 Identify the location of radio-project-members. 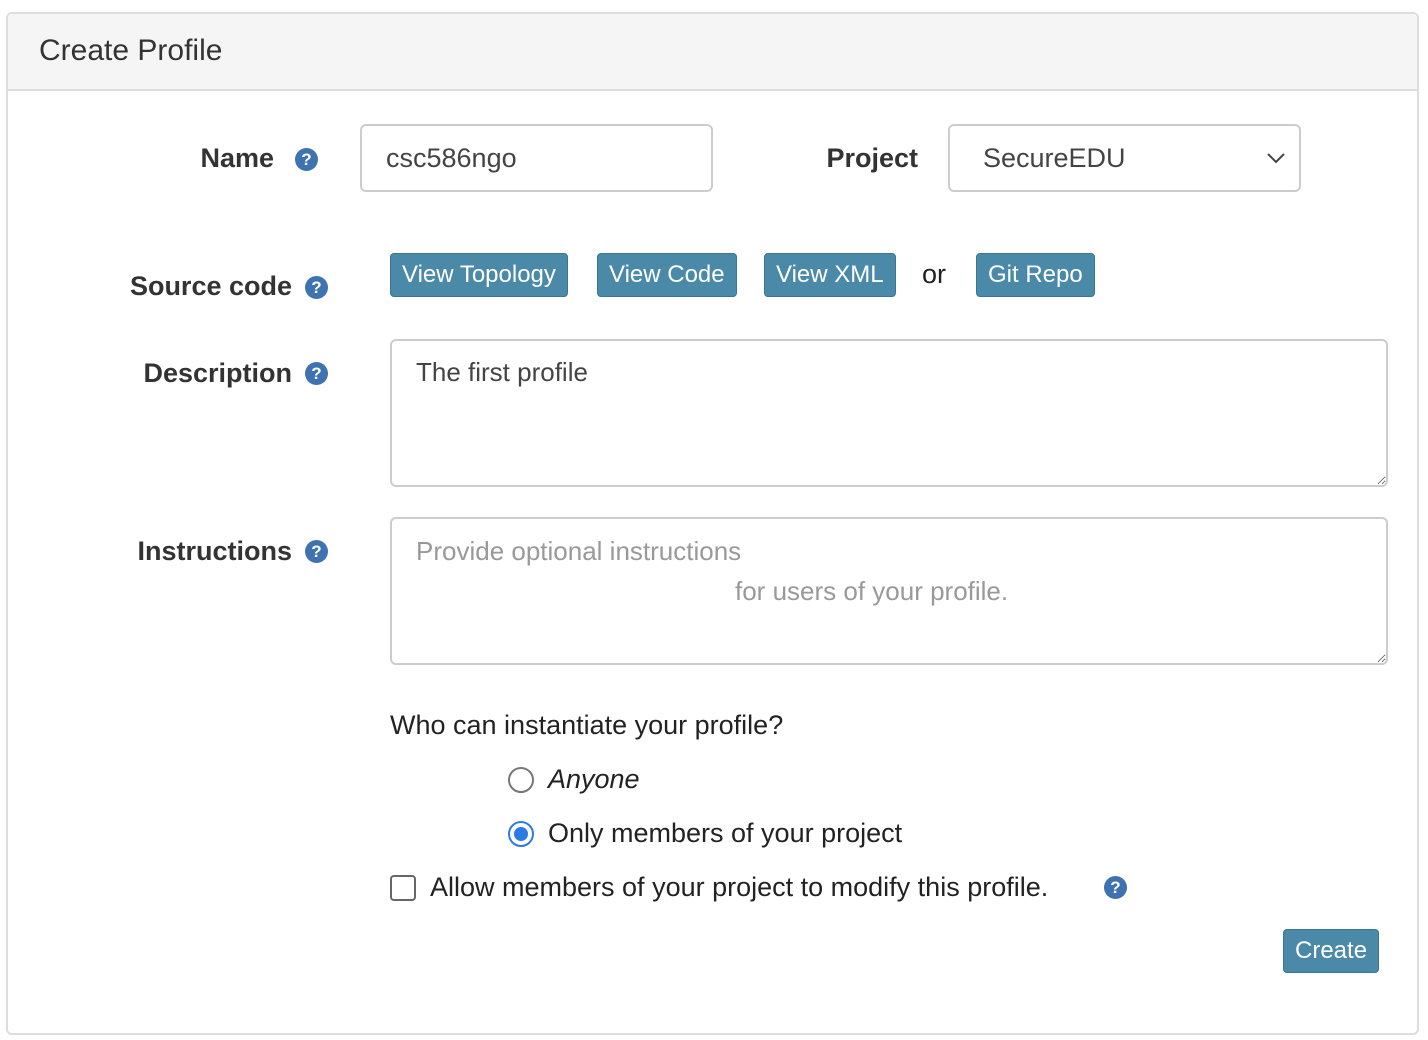
(521, 834).